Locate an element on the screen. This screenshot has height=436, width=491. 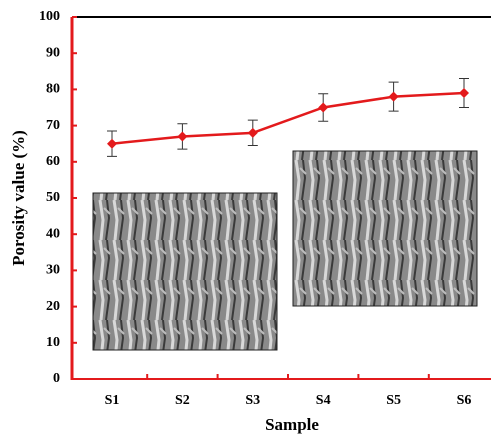
y-tick-label: 10 is located at coordinates (53, 342).